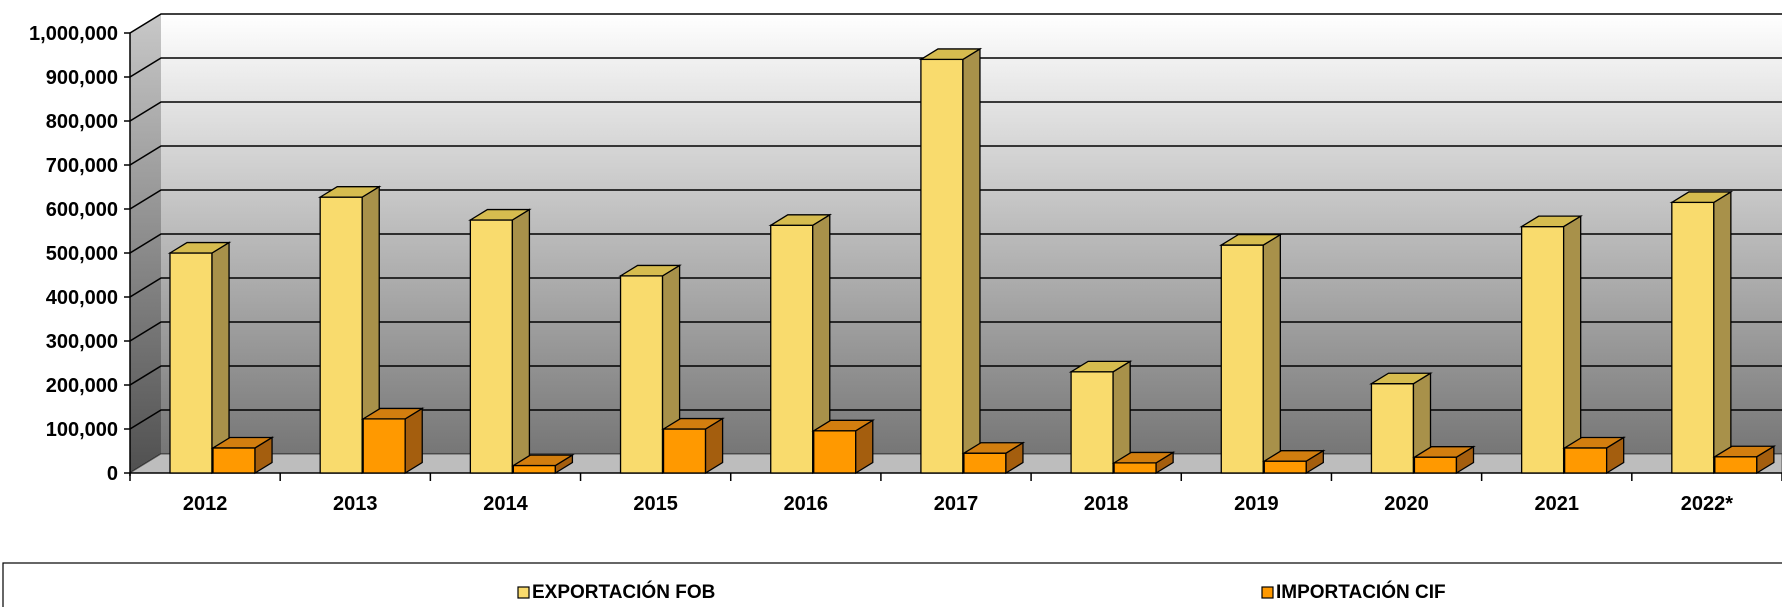  What do you see at coordinates (355, 504) in the screenshot?
I see `x-tick-label: 2013` at bounding box center [355, 504].